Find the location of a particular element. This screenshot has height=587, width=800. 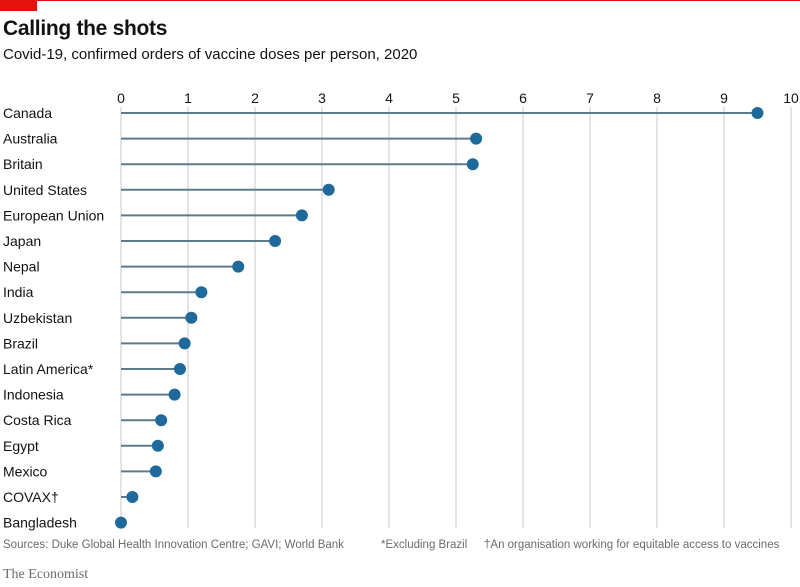

x-tick-label: 5 is located at coordinates (456, 98).